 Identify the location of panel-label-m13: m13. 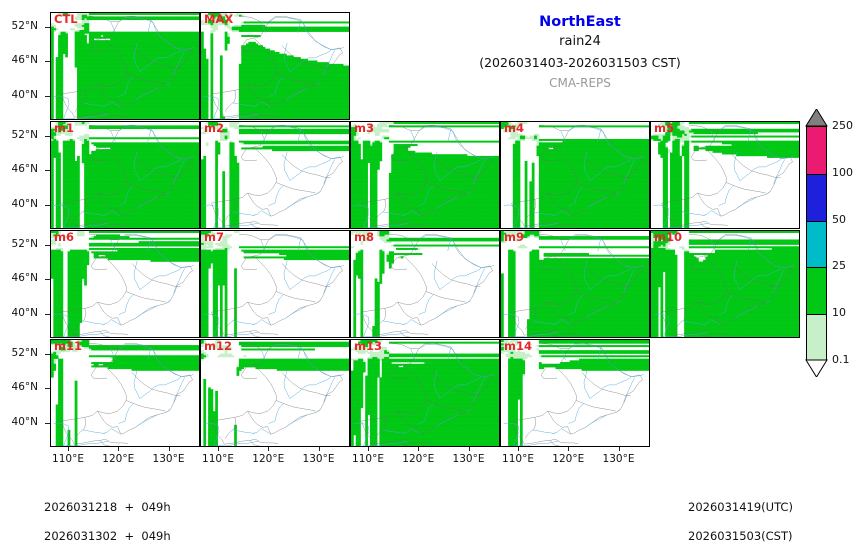
(368, 346).